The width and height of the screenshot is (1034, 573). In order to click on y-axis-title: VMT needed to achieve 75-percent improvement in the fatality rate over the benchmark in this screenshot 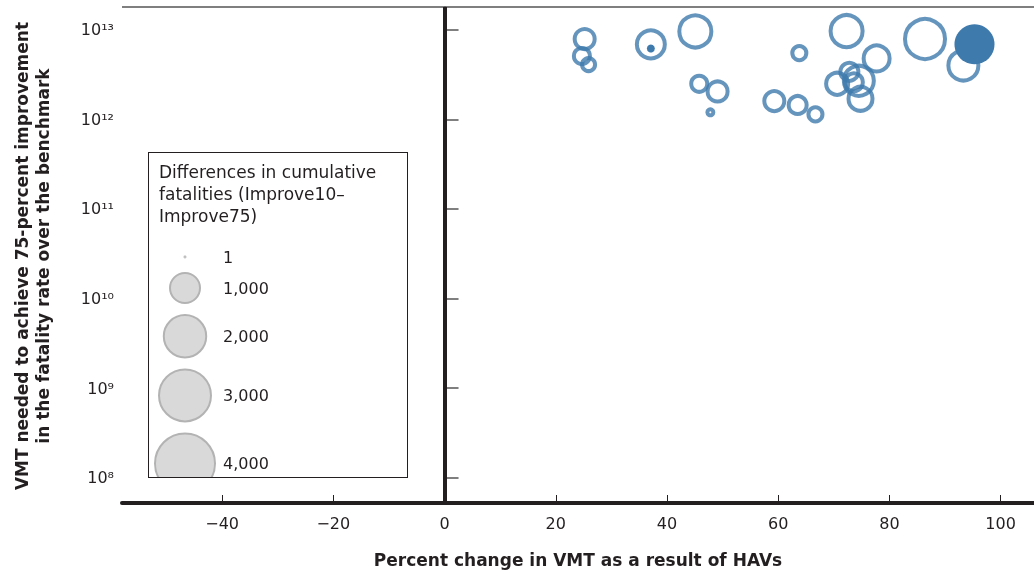, I will do `click(33, 256)`.